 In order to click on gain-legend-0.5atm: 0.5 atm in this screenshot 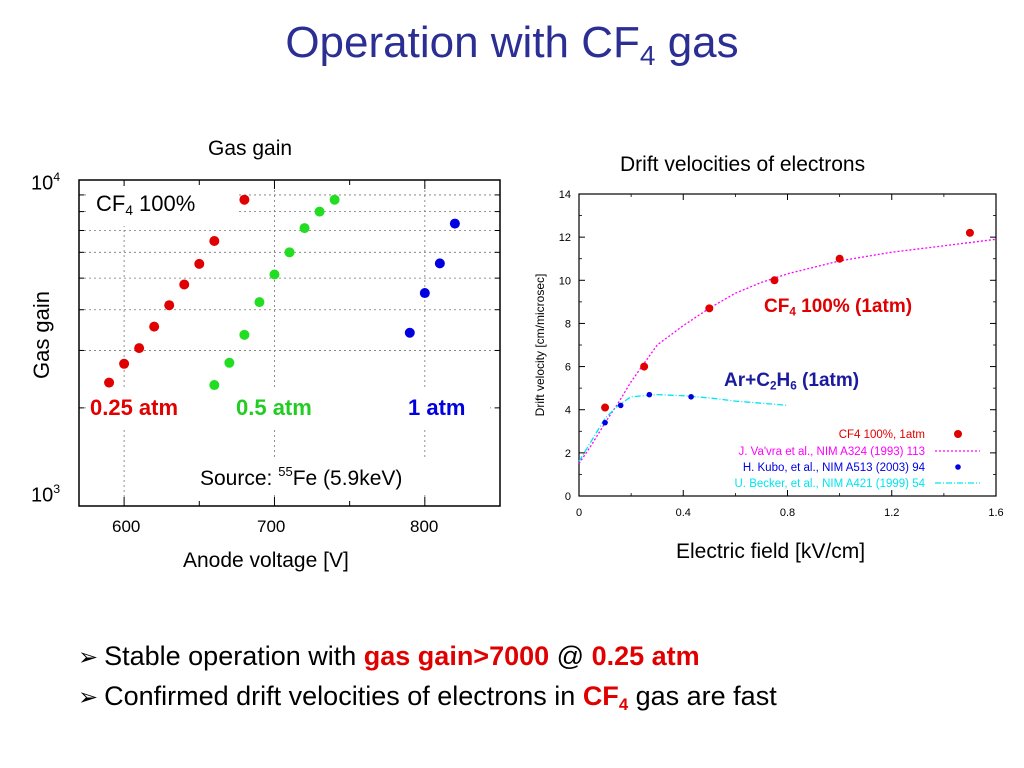, I will do `click(274, 407)`.